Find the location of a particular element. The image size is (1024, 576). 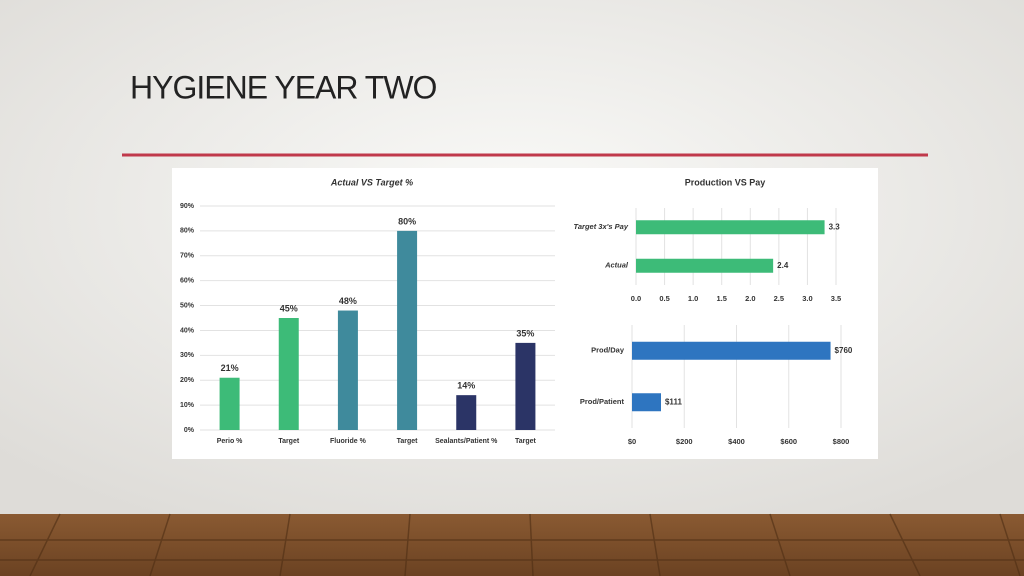

y-tick-label: 20% is located at coordinates (187, 380).